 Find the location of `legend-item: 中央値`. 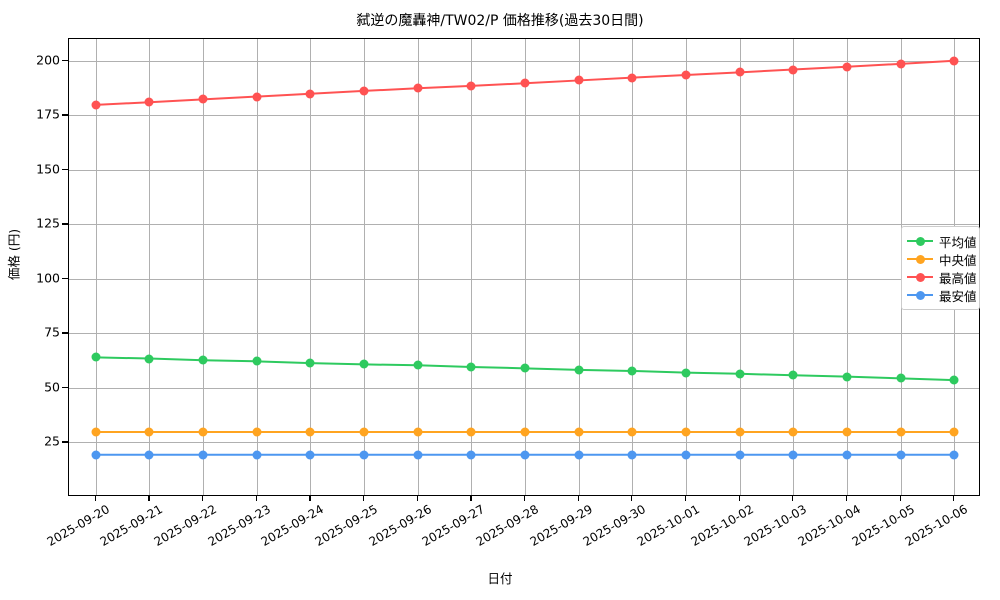

legend-item: 中央値 is located at coordinates (942, 259).